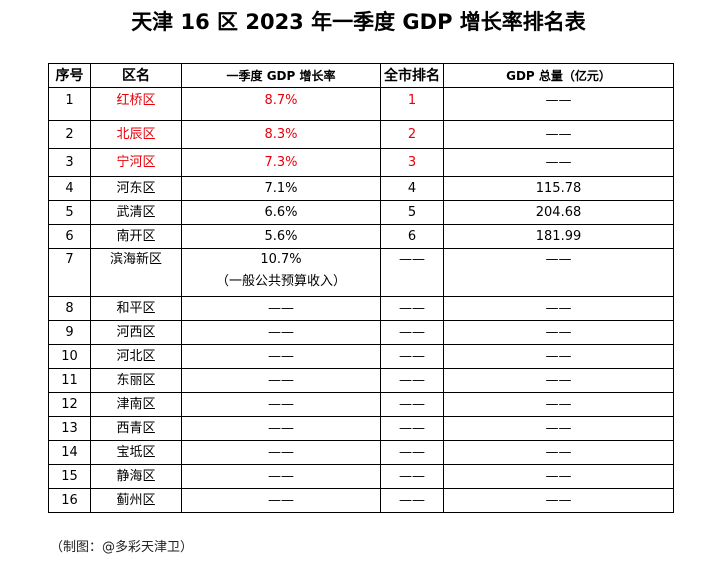 The width and height of the screenshot is (717, 563). I want to click on cell-district-text: 河西区, so click(136, 332).